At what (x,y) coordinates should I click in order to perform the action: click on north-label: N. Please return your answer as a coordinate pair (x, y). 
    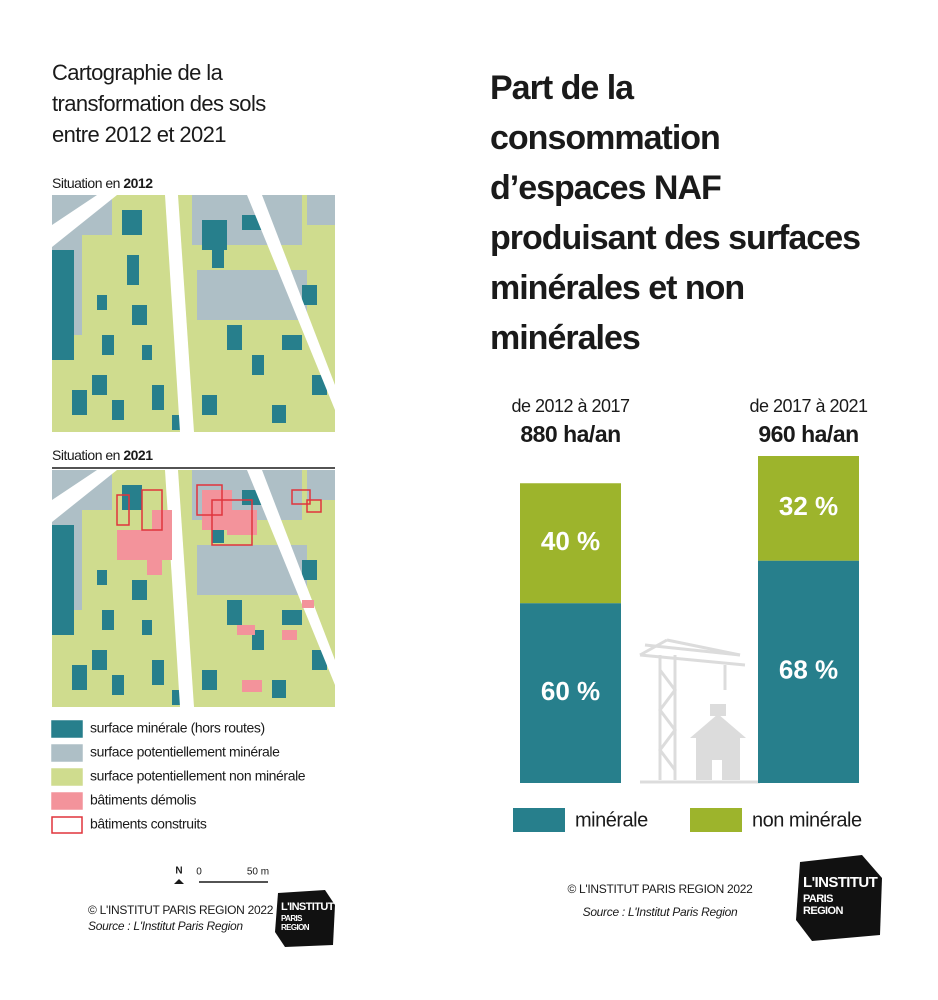
    Looking at the image, I should click on (178, 871).